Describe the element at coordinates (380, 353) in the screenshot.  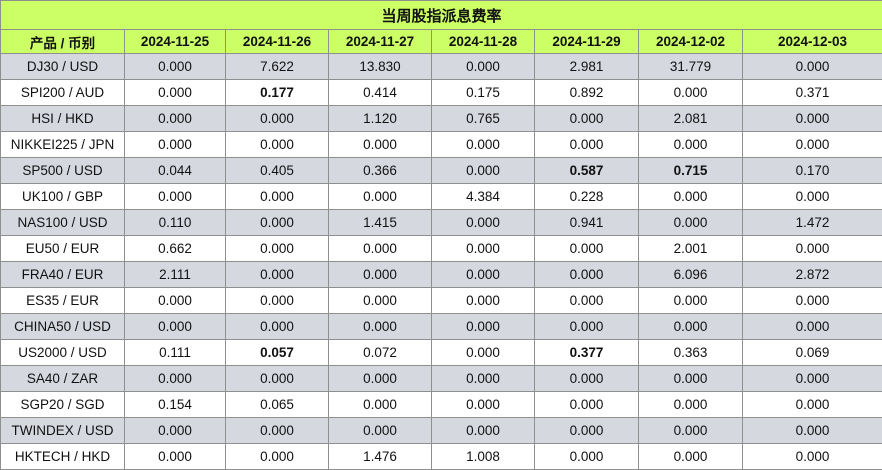
I see `rate-cell: 0.072` at that location.